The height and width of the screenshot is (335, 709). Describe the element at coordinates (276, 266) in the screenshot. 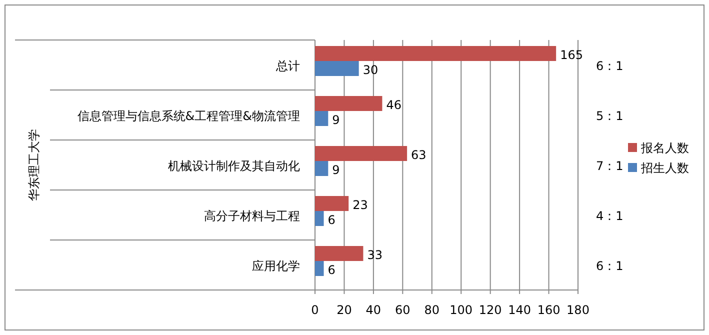

I see `y-tick-label: 应用化学` at that location.